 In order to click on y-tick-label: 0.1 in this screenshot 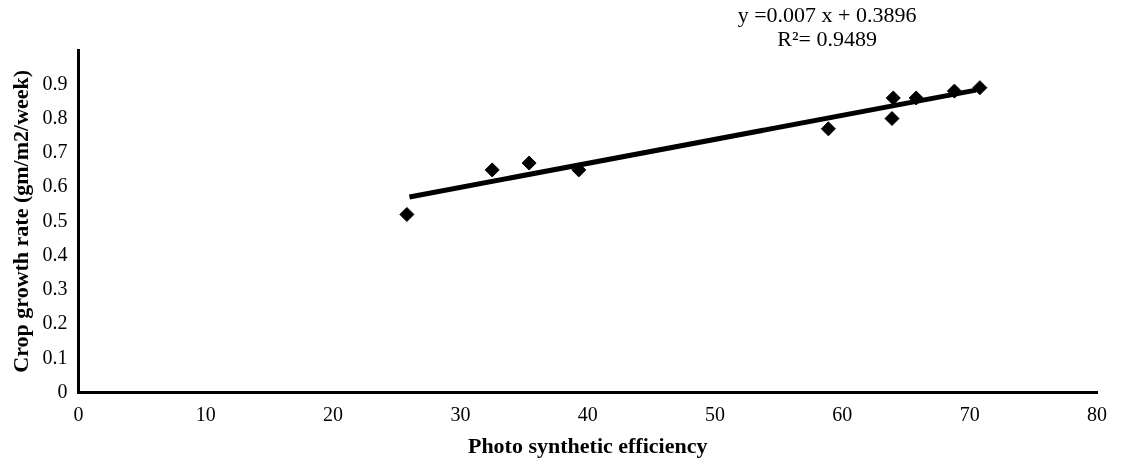, I will do `click(55, 356)`.